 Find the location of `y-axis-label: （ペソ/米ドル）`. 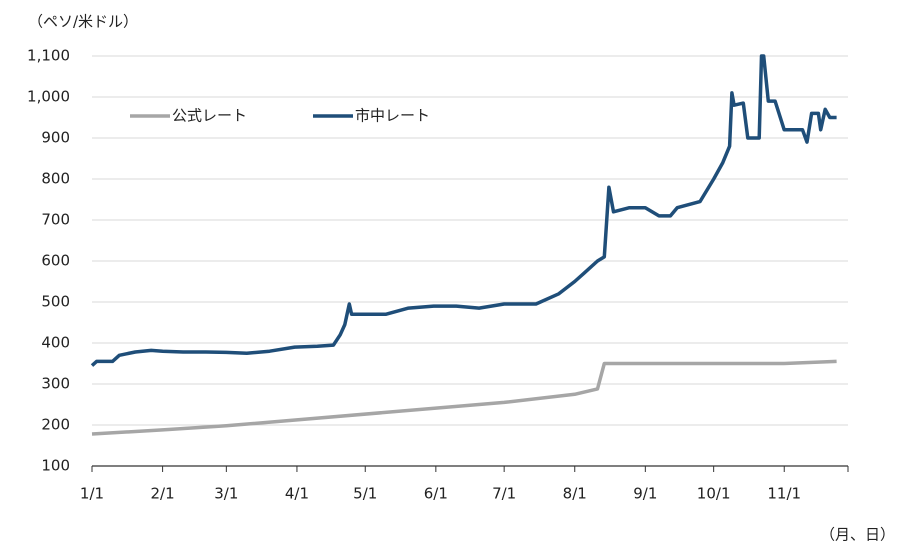

y-axis-label: （ペソ/米ドル） is located at coordinates (83, 22).